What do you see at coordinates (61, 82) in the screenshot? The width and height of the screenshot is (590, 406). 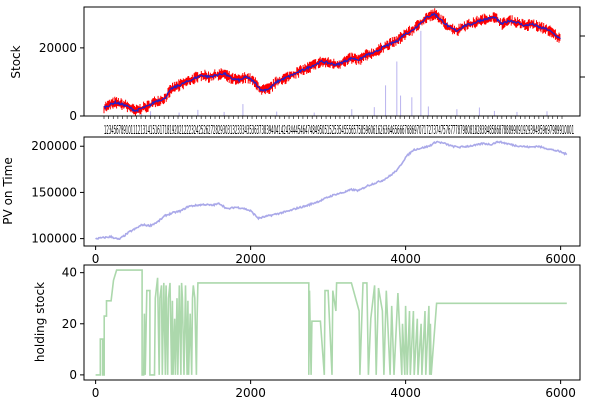 I see `stock-y-ticks: 0 20000` at bounding box center [61, 82].